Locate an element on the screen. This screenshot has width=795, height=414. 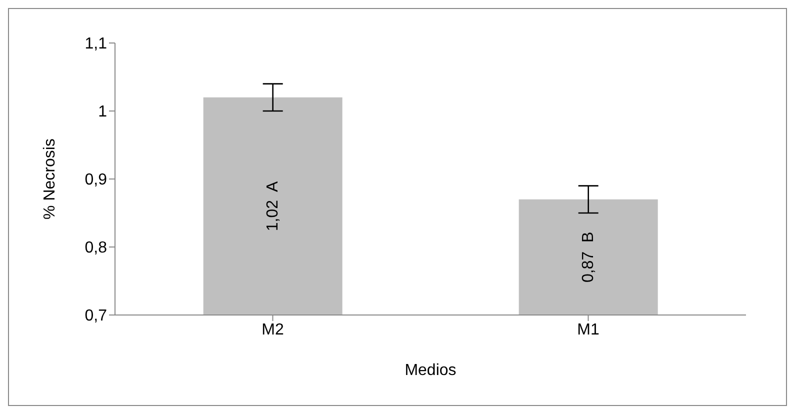
y-tick-label: 1,1 is located at coordinates (96, 44).